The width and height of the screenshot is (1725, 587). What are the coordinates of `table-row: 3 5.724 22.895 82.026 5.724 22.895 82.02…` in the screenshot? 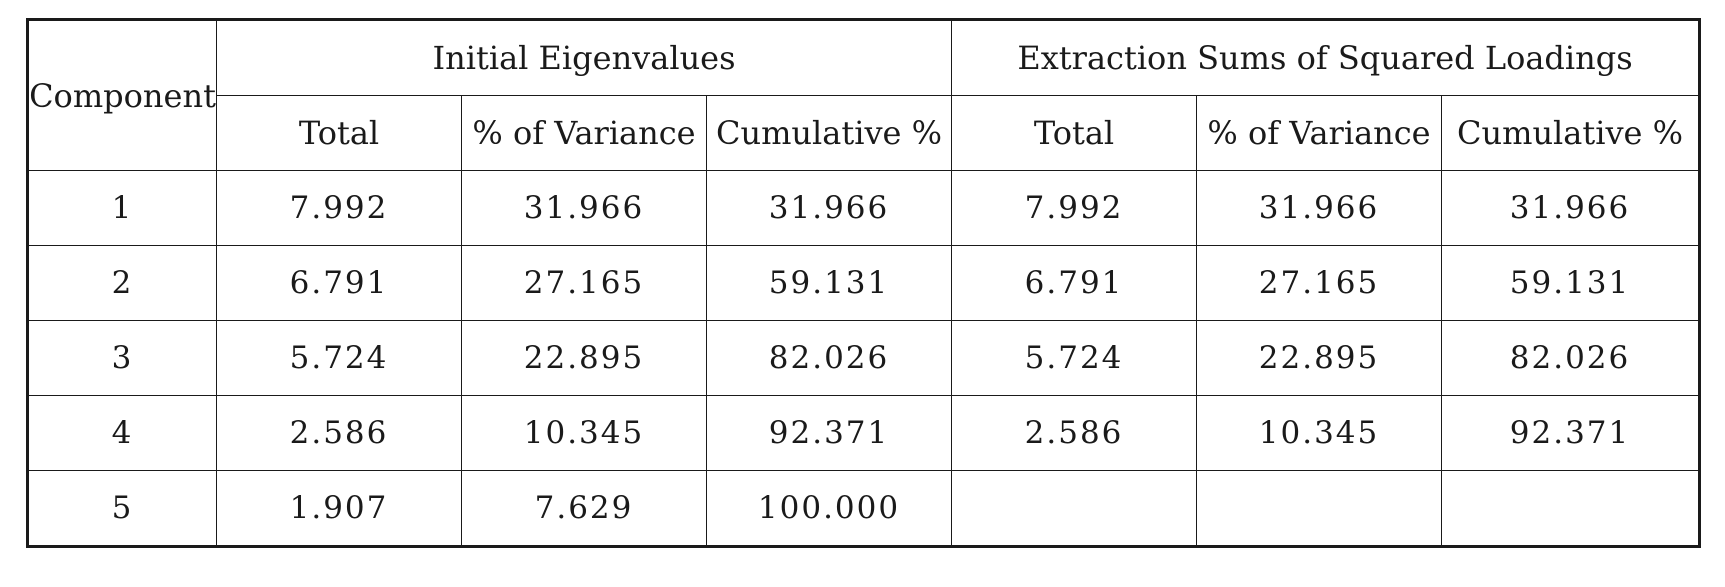 It's located at (864, 358).